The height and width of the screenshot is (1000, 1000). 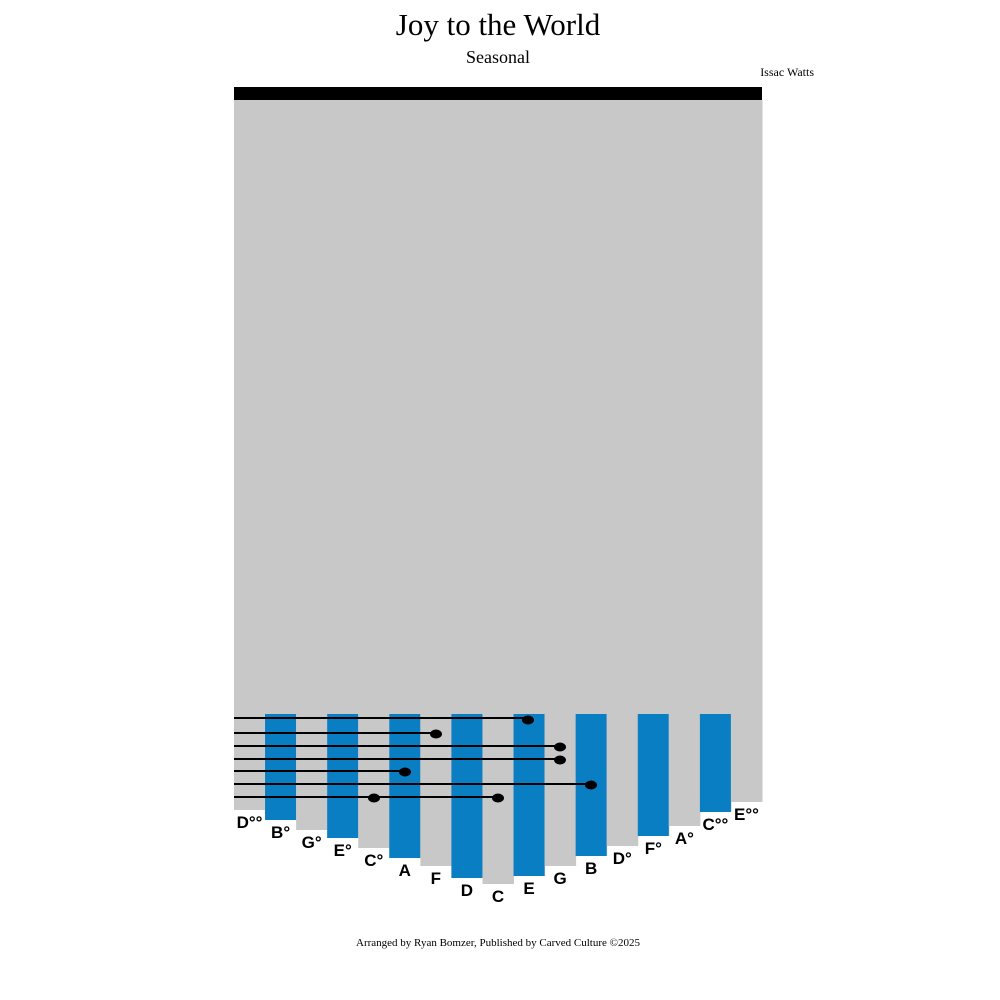 I want to click on key-label: F°, so click(x=653, y=848).